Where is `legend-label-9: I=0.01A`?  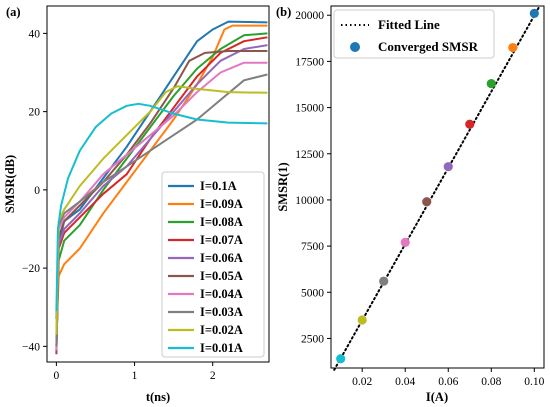 legend-label-9: I=0.01A is located at coordinates (221, 348).